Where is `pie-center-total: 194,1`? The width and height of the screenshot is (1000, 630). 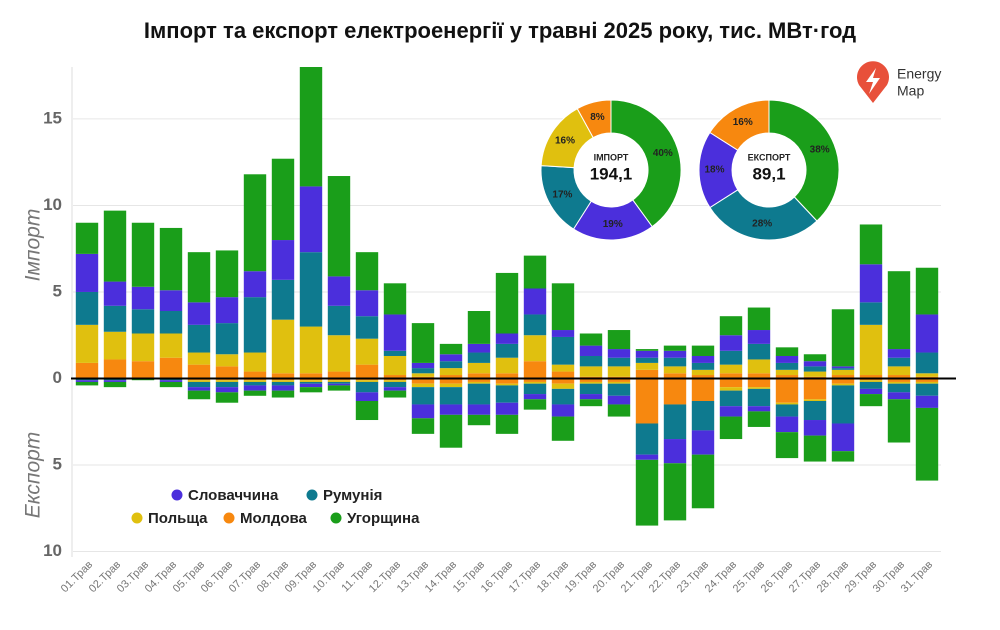 pie-center-total: 194,1 is located at coordinates (611, 173).